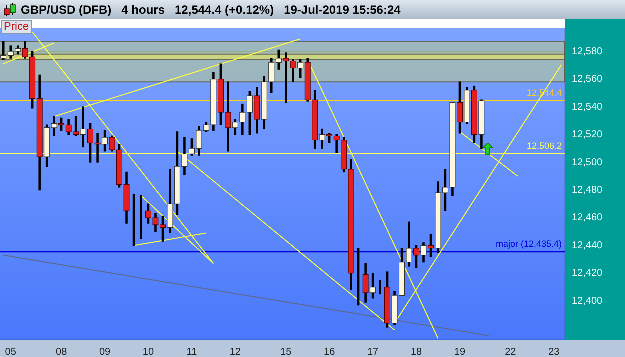  I want to click on y-tick-label: 12,420, so click(588, 274).